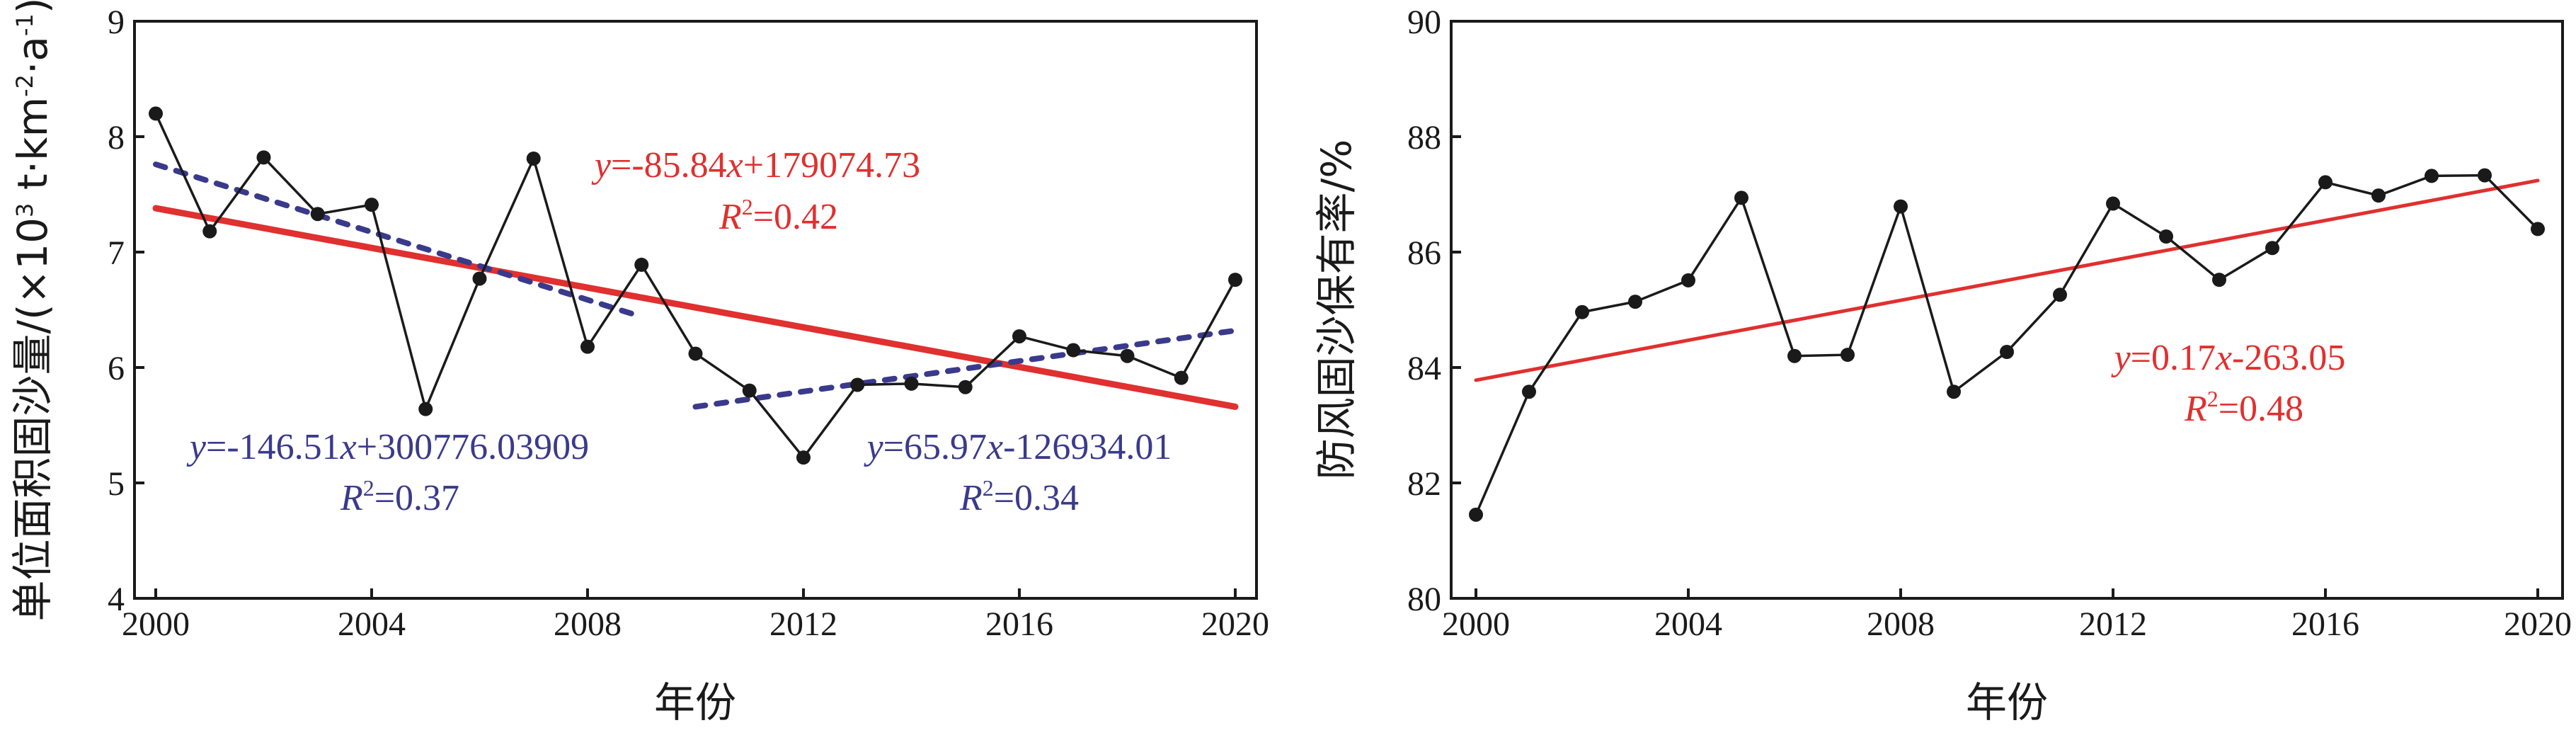  What do you see at coordinates (116, 137) in the screenshot?
I see `left-y-tick-label: 8` at bounding box center [116, 137].